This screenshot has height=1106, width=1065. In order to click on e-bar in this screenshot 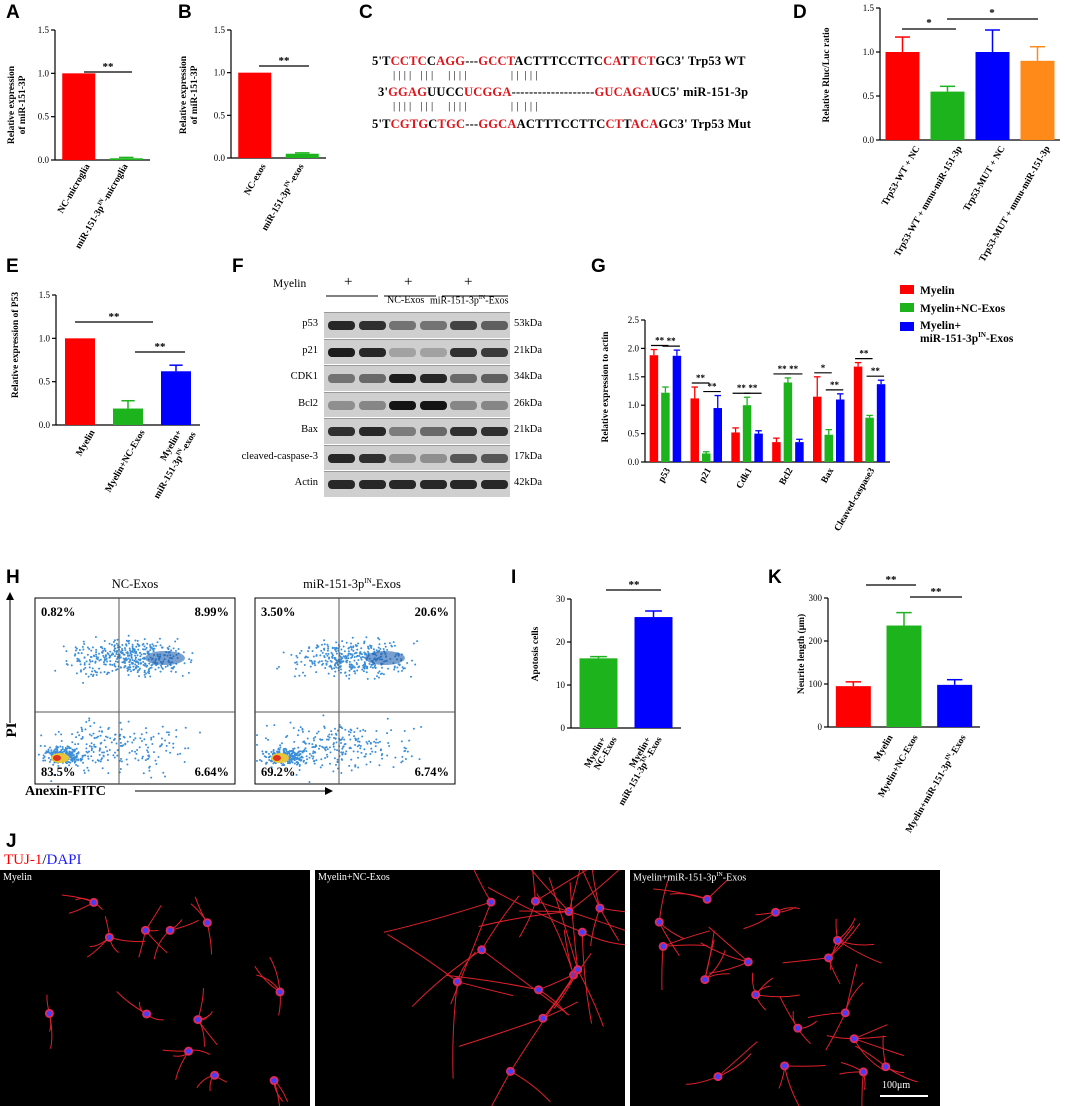, I will do `click(176, 398)`.